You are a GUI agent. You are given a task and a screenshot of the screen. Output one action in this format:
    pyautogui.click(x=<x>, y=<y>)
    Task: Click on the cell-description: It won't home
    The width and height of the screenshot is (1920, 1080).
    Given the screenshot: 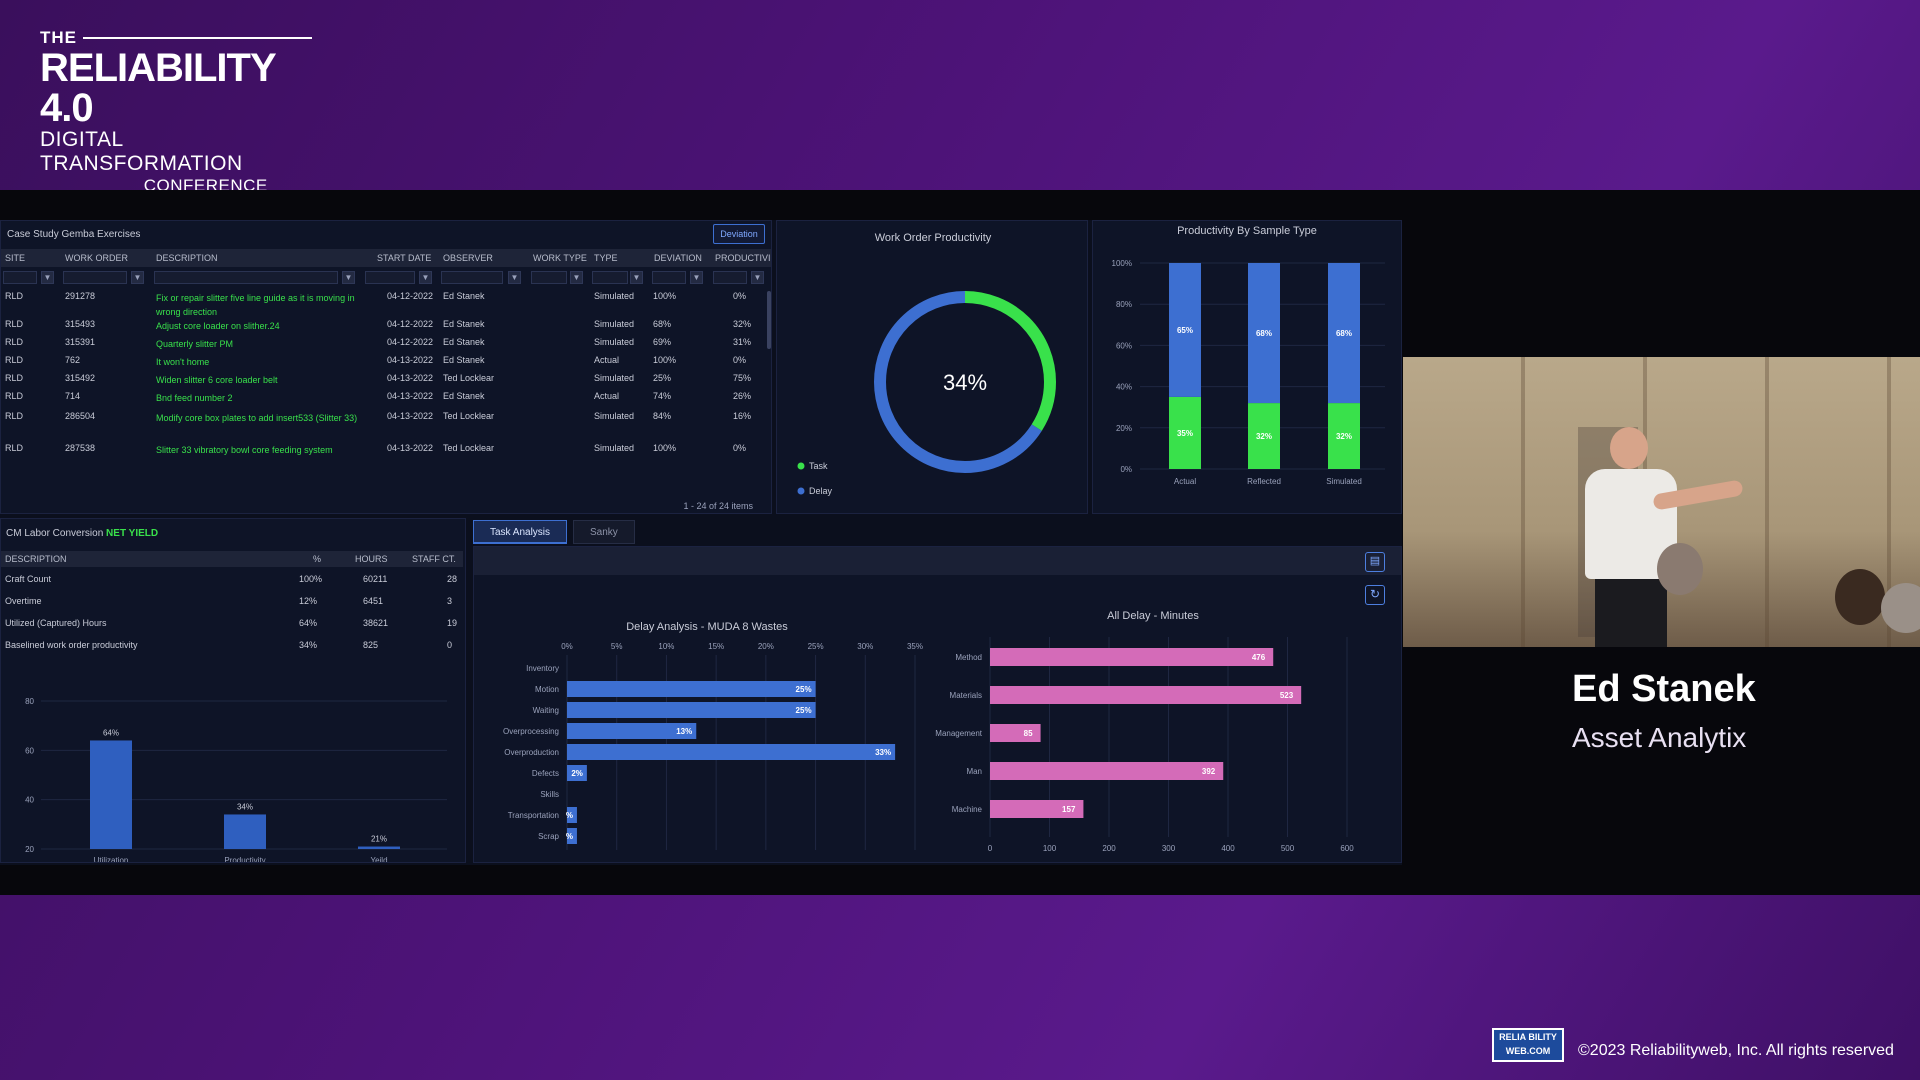 What is the action you would take?
    pyautogui.click(x=183, y=362)
    